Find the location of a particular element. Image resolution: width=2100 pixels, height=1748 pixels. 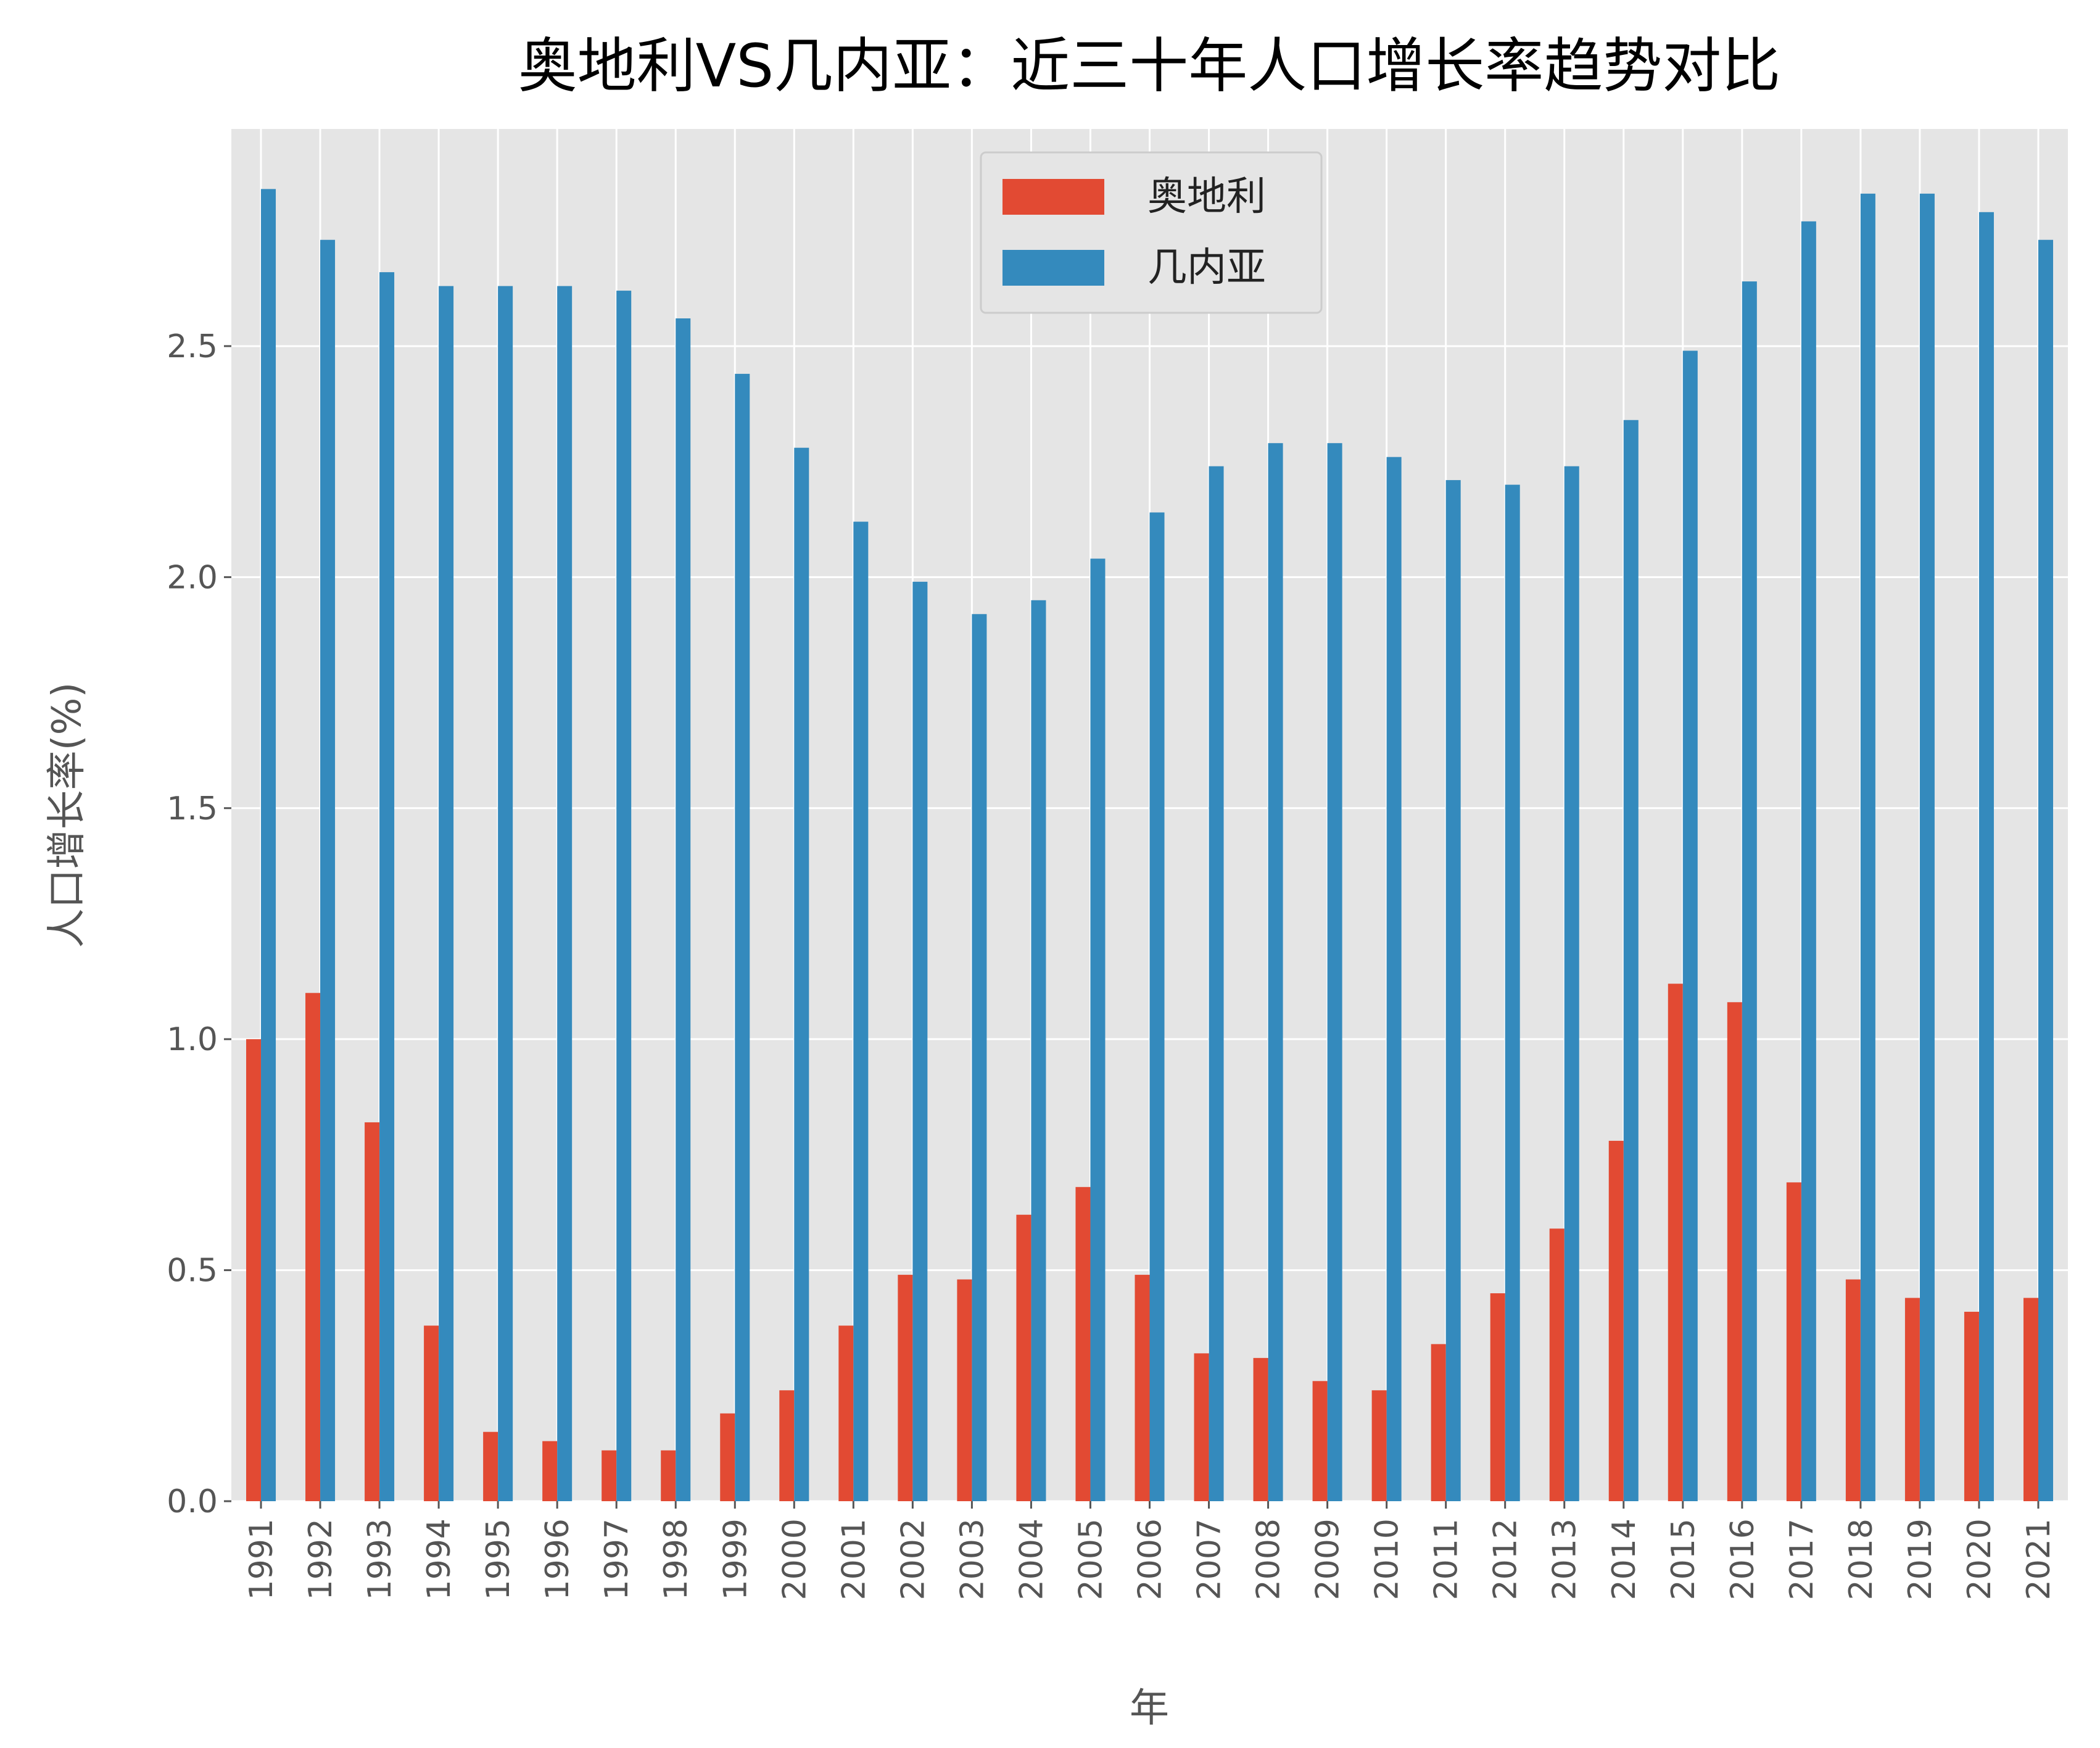

x-tick-label: 2021 is located at coordinates (2039, 1559).